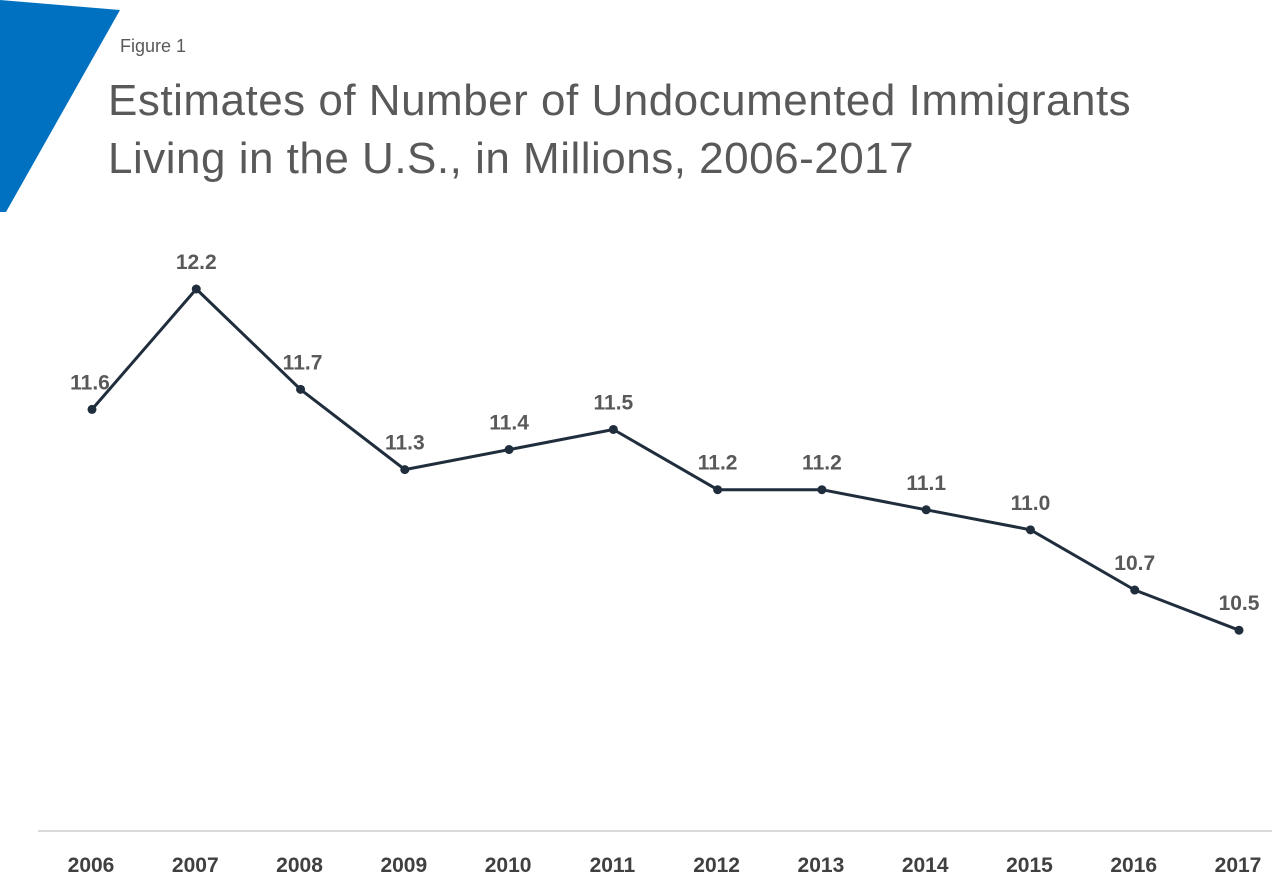 Image resolution: width=1272 pixels, height=878 pixels. Describe the element at coordinates (1030, 530) in the screenshot. I see `data-point-2015` at that location.